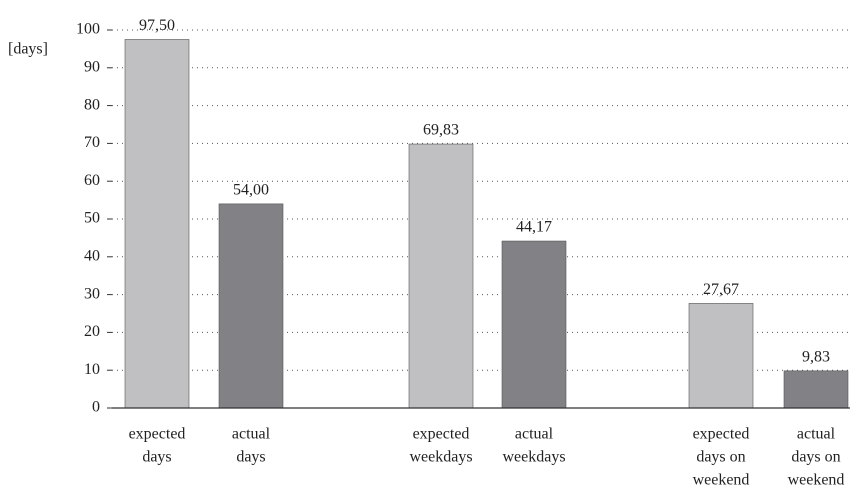  I want to click on y-tick-label: 10, so click(92, 369).